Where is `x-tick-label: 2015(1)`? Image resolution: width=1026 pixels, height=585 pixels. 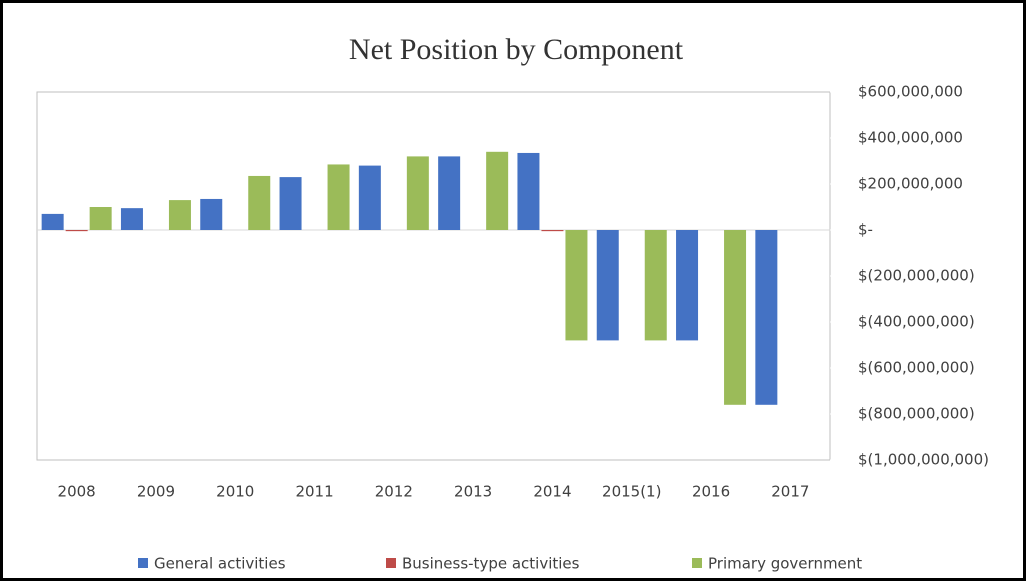
x-tick-label: 2015(1) is located at coordinates (631, 492).